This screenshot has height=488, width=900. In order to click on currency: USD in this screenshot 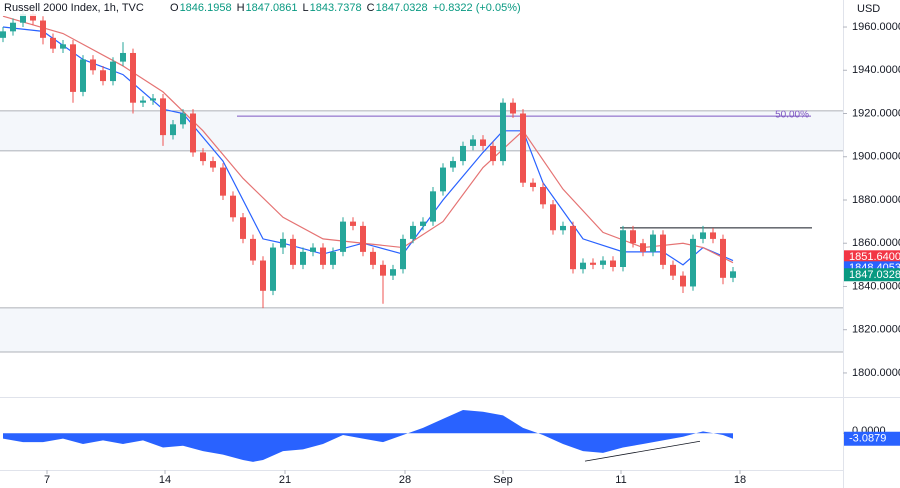, I will do `click(868, 9)`.